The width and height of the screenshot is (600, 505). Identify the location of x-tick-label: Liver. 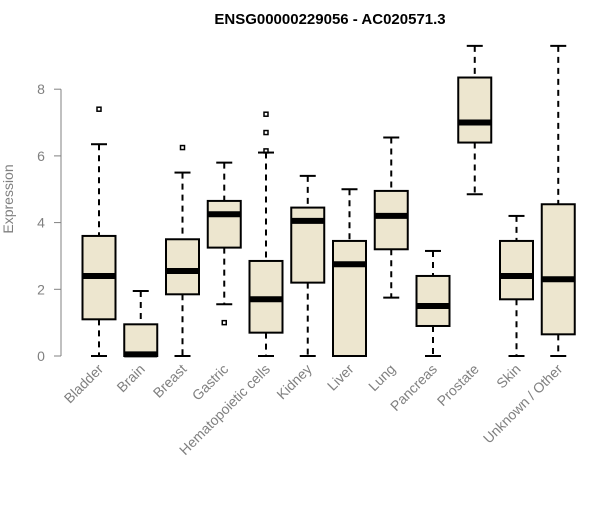
(340, 377).